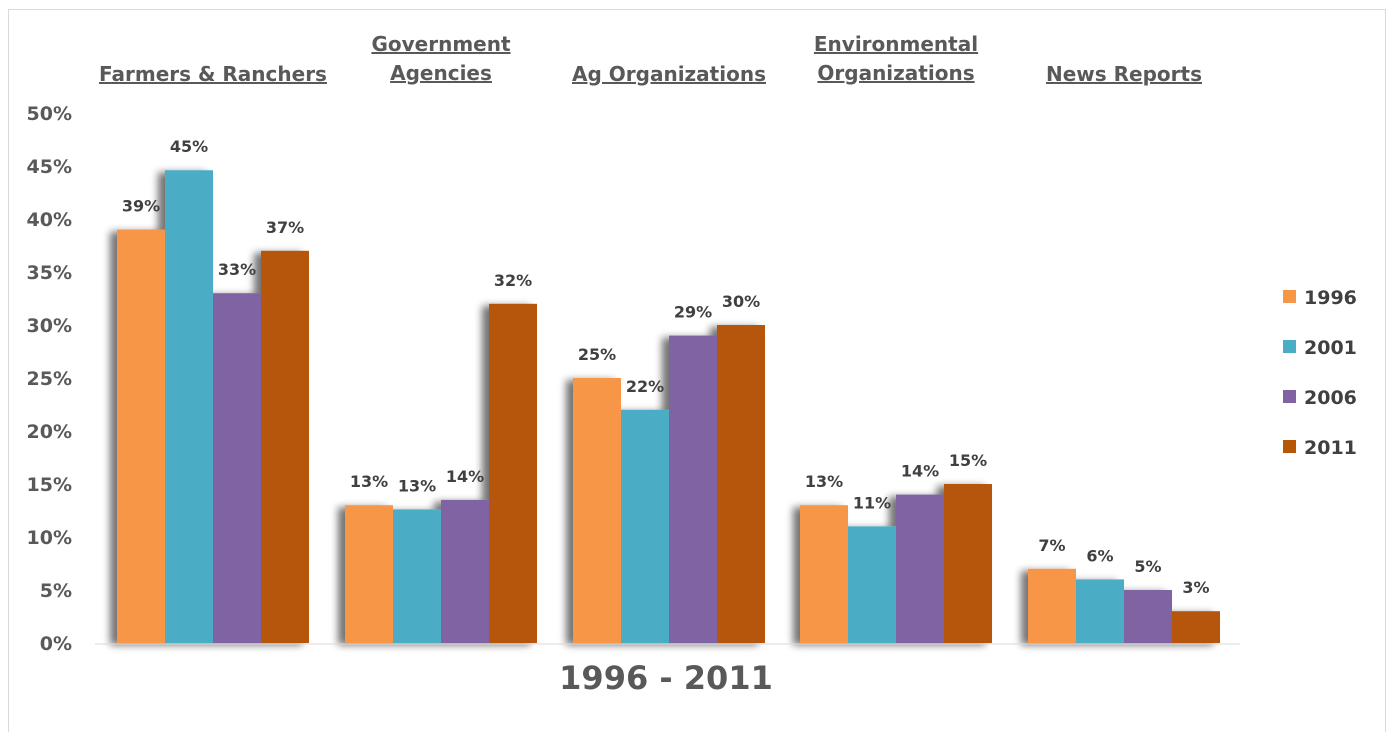 Image resolution: width=1388 pixels, height=732 pixels. Describe the element at coordinates (285, 227) in the screenshot. I see `data-label: 37%` at that location.